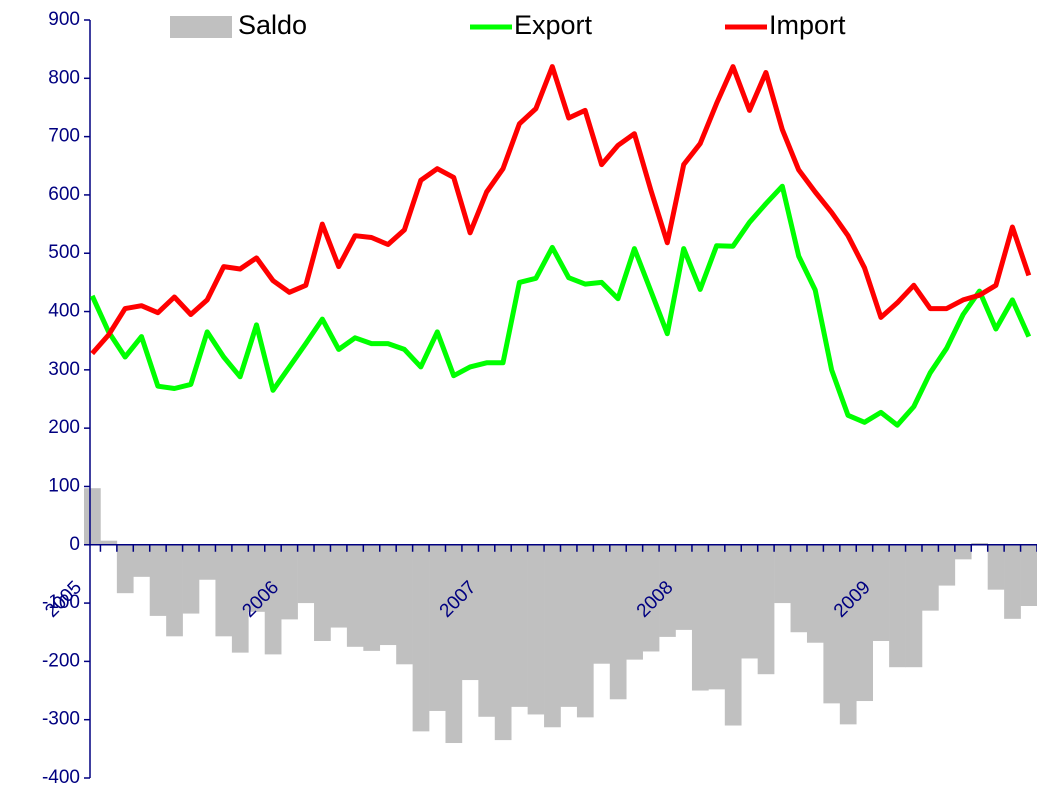  I want to click on y-tick-label: -200, so click(61, 660).